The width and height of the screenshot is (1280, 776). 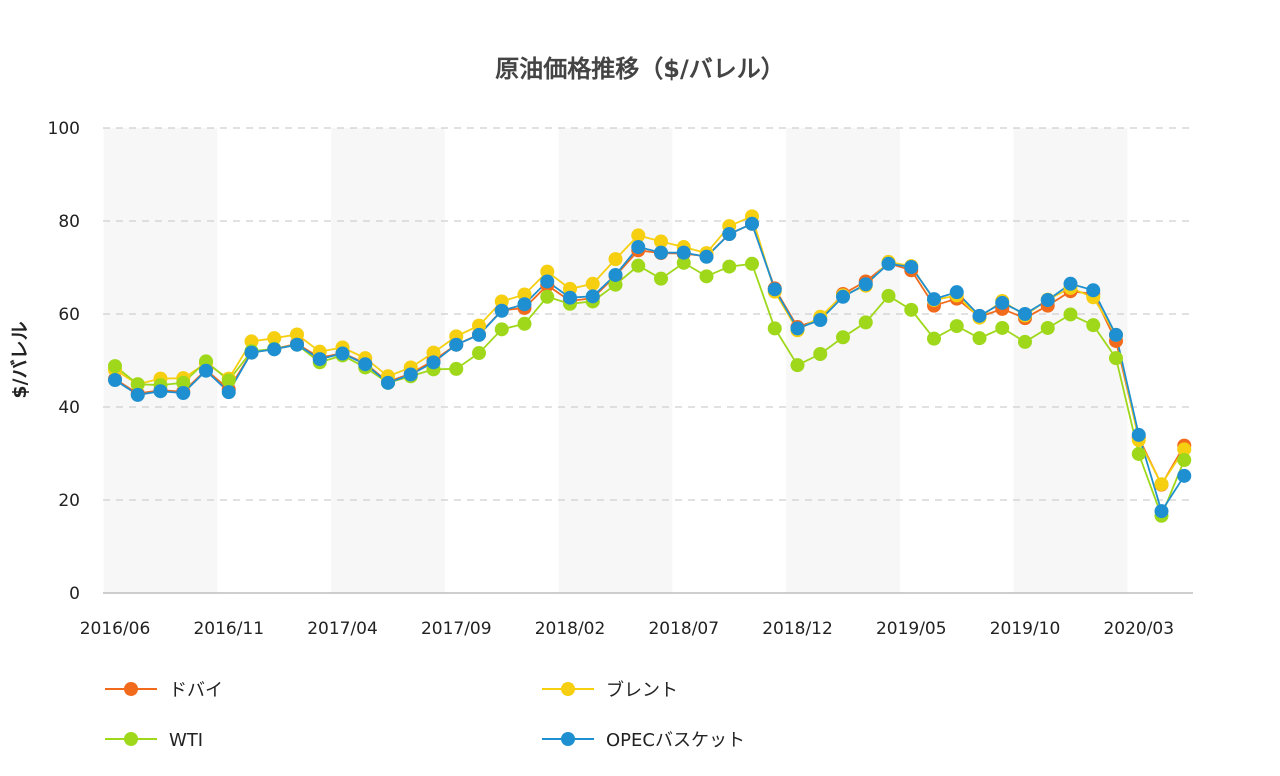 I want to click on y-tick-label: 40, so click(x=69, y=408).